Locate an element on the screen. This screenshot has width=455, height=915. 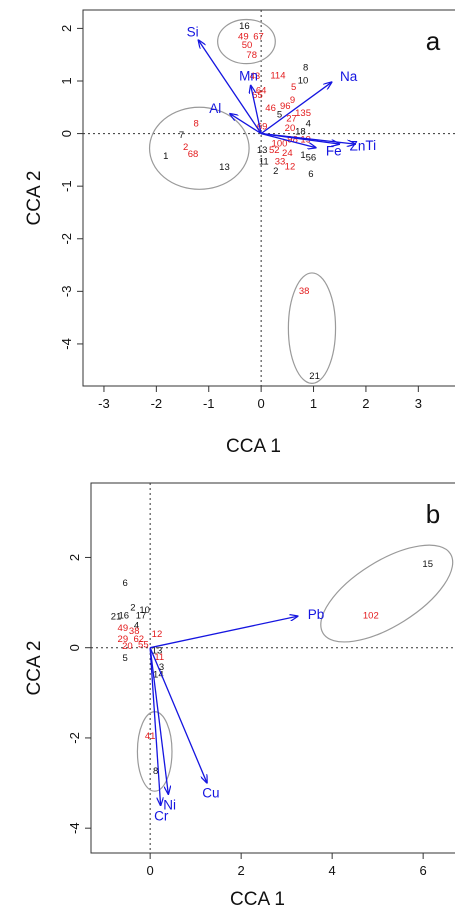
vector-label-pb: Pb is located at coordinates (316, 614).